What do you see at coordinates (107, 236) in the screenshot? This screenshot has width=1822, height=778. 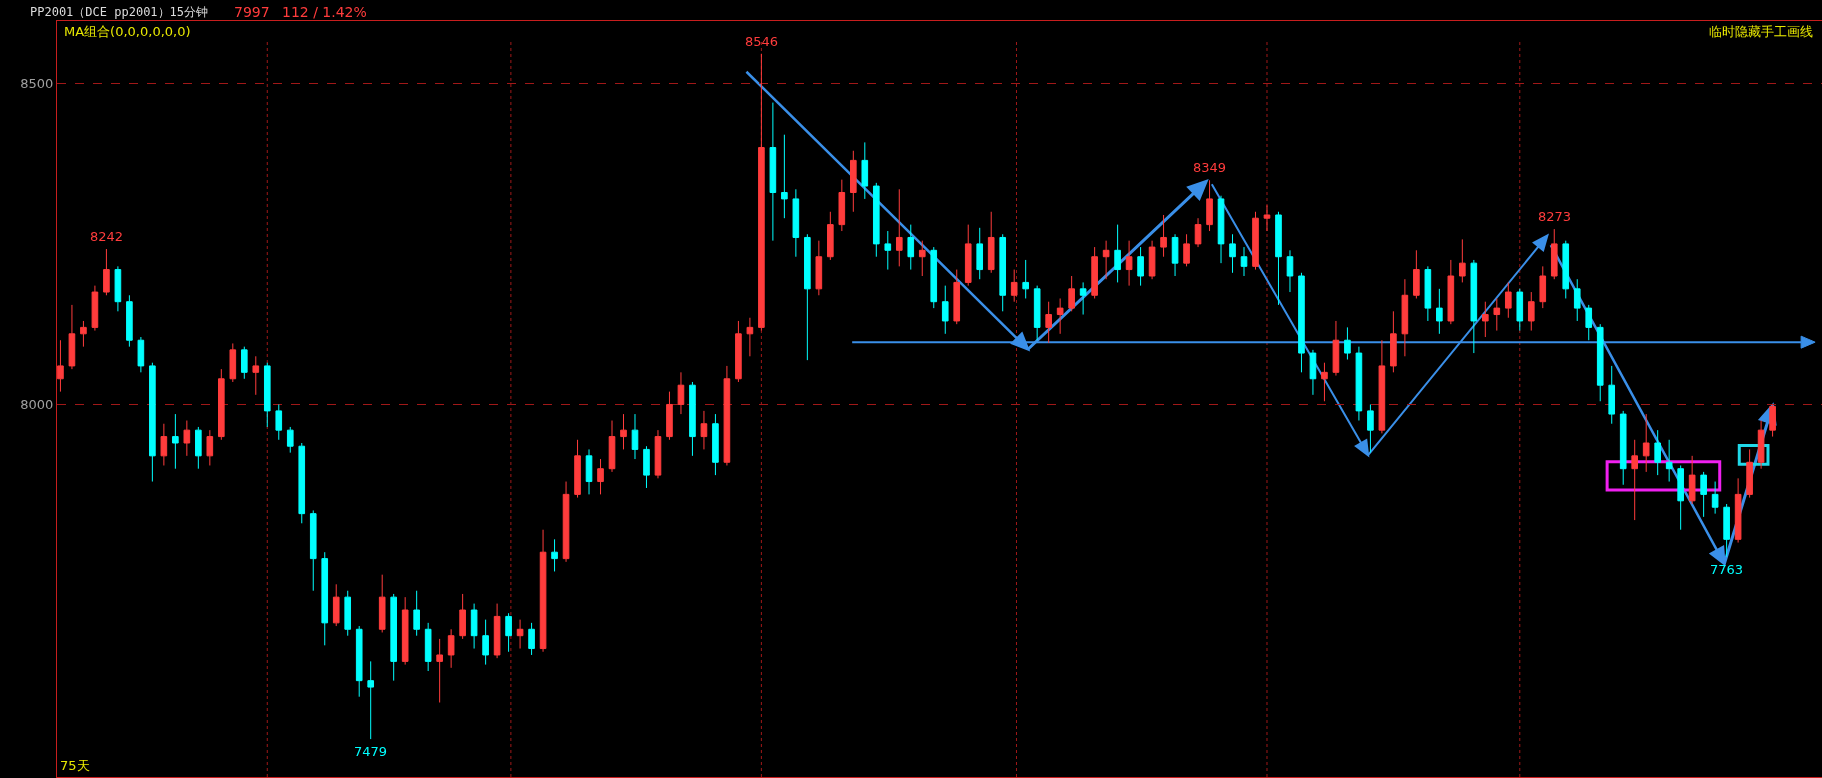 I see `annotation: 8242` at bounding box center [107, 236].